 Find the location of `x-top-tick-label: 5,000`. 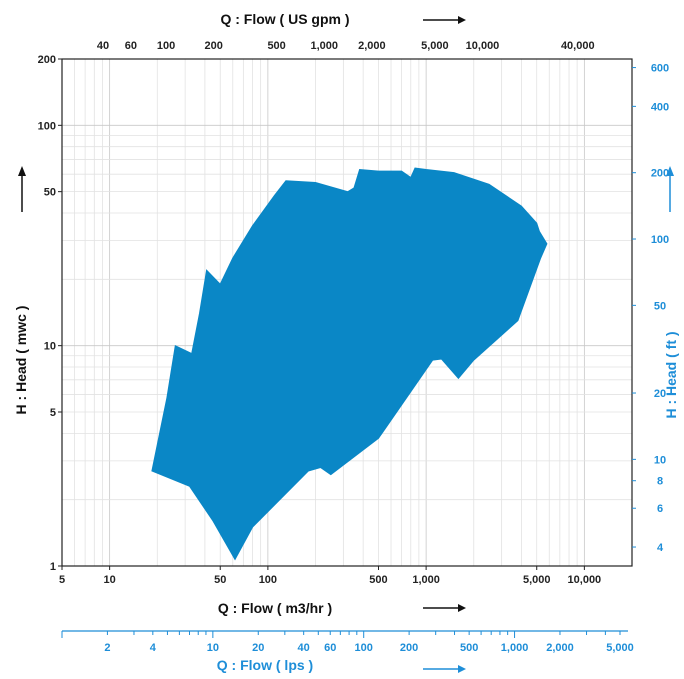

x-top-tick-label: 5,000 is located at coordinates (435, 46).